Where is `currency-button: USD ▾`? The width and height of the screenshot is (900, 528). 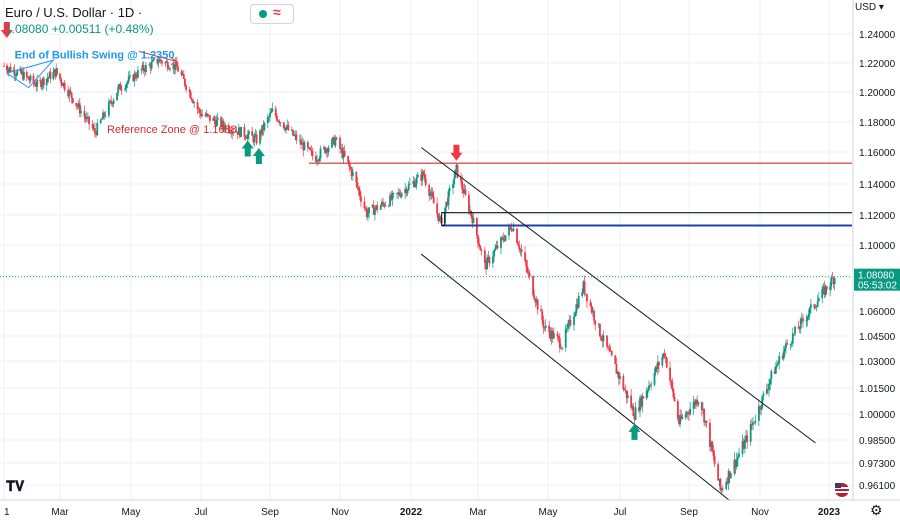 currency-button: USD ▾ is located at coordinates (869, 7).